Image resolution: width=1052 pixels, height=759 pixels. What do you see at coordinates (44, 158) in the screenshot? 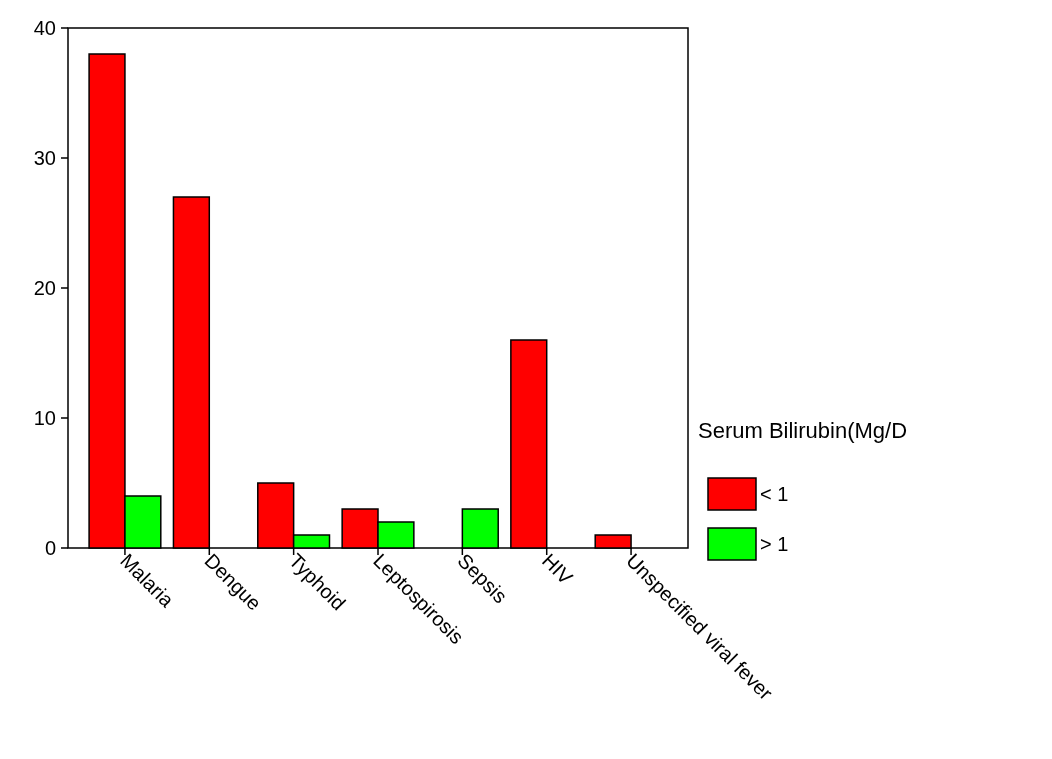
I see `y-tick-label: 30` at bounding box center [44, 158].